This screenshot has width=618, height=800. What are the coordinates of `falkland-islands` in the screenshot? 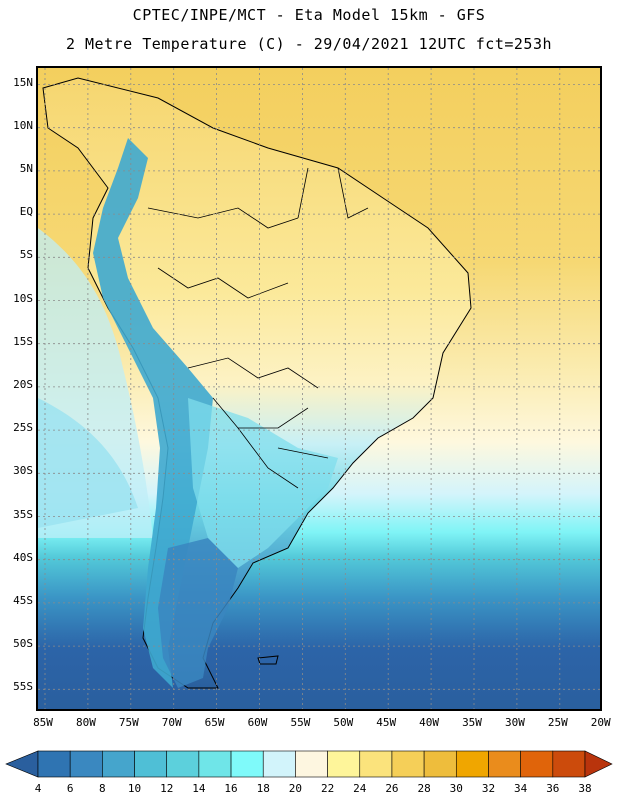 It's located at (268, 660).